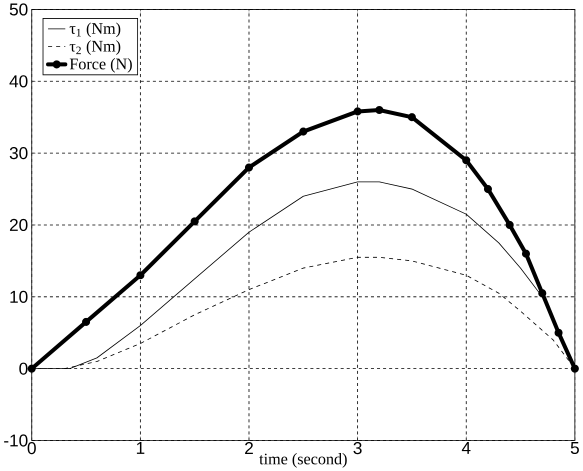 Image resolution: width=583 pixels, height=471 pixels. Describe the element at coordinates (18, 81) in the screenshot. I see `y-tick-label: 40` at that location.